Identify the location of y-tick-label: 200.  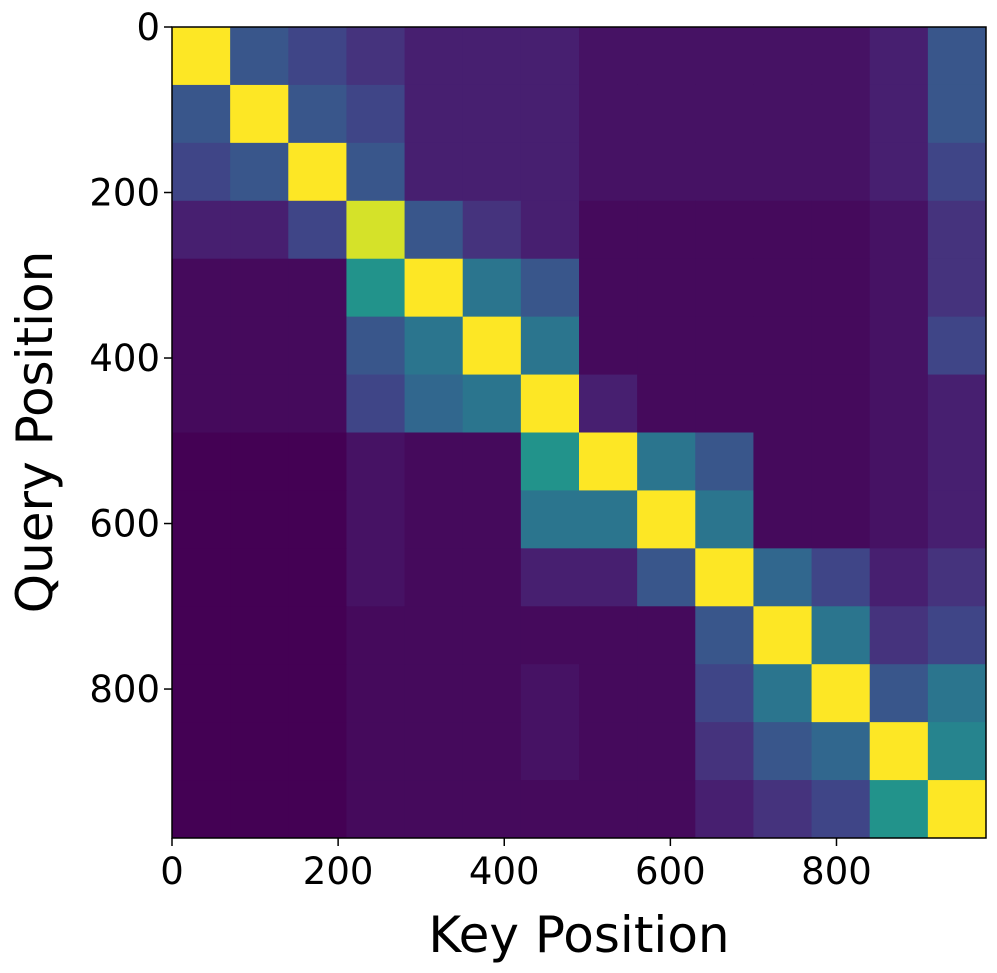
(124, 193).